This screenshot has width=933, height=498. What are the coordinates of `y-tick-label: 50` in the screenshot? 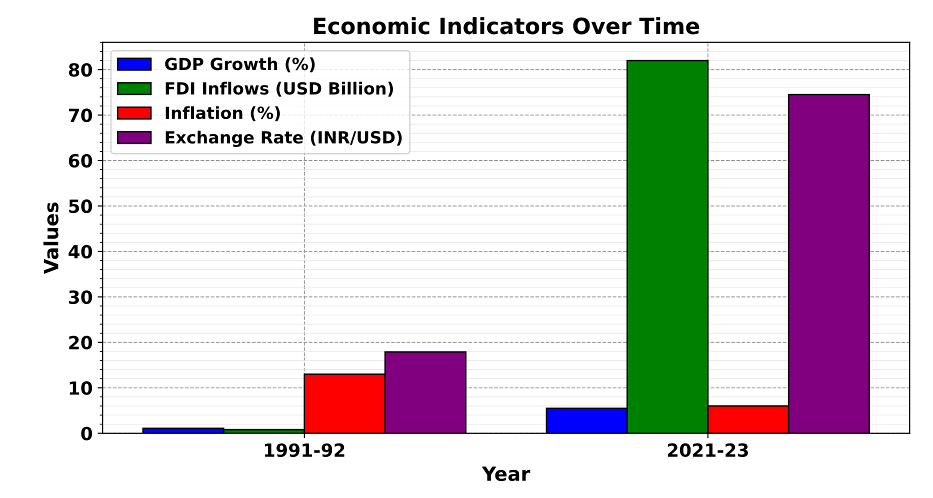 It's located at (80, 206).